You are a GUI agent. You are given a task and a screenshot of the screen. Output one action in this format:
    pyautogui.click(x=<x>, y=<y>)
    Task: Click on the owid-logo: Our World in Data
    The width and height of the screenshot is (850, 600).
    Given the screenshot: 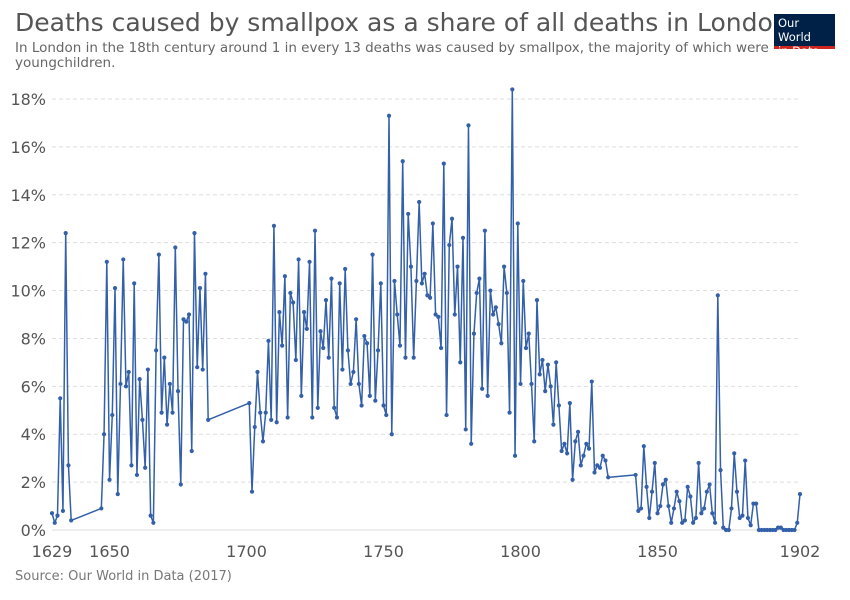 What is the action you would take?
    pyautogui.click(x=804, y=36)
    